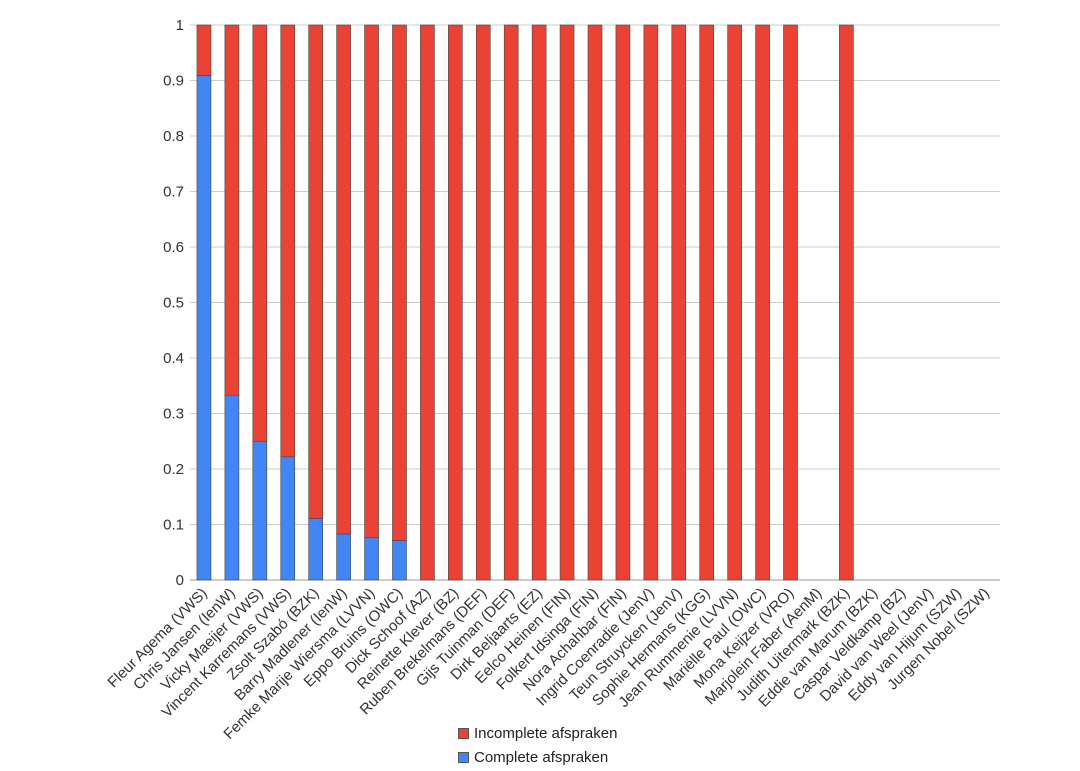 The height and width of the screenshot is (771, 1080). I want to click on y-tick-label: 0.2, so click(173, 469).